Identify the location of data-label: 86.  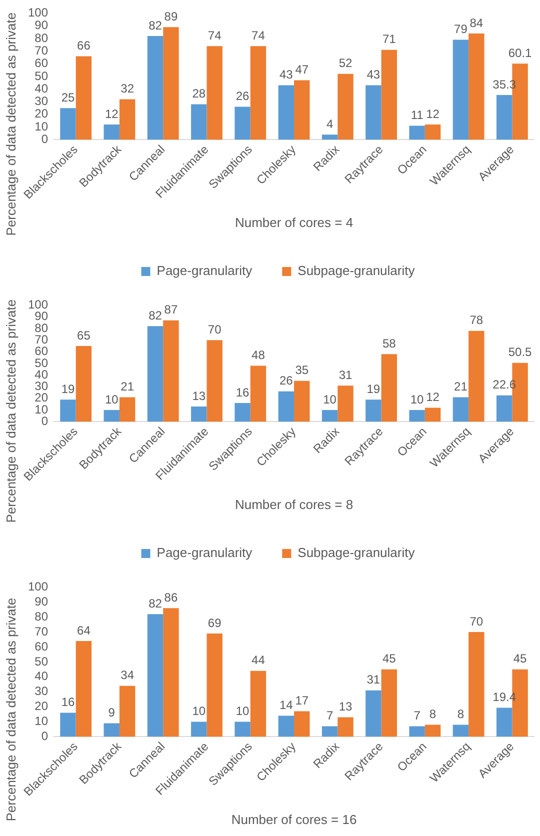
(171, 597).